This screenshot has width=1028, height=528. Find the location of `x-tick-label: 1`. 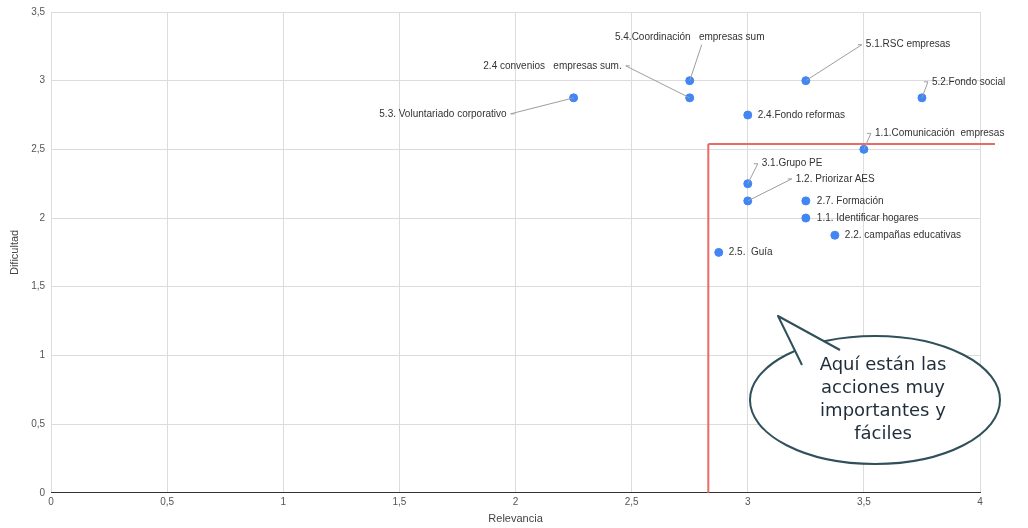

x-tick-label: 1 is located at coordinates (283, 501).